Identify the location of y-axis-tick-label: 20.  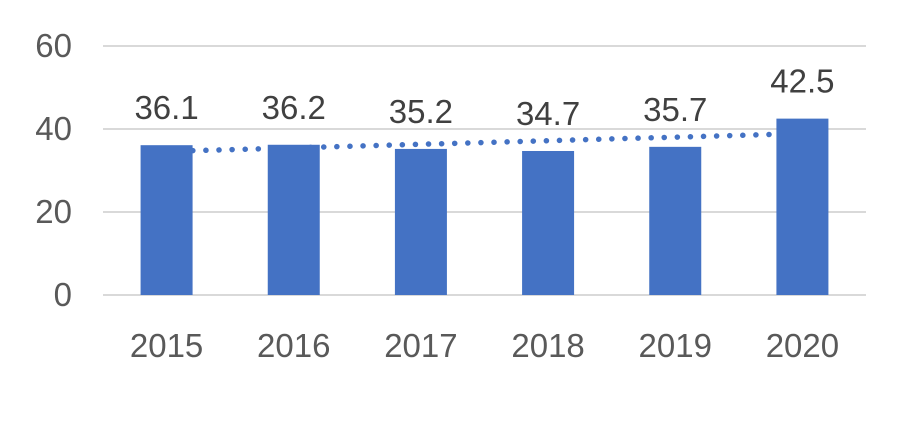
(53, 211).